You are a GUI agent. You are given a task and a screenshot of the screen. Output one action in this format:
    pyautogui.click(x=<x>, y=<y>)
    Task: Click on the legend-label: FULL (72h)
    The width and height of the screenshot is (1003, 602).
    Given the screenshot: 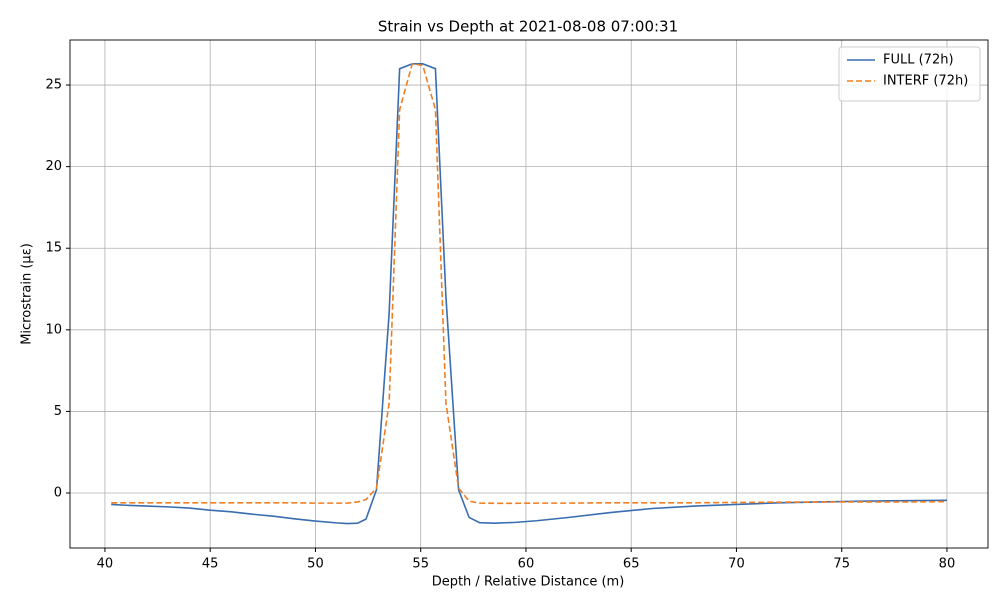 What is the action you would take?
    pyautogui.click(x=918, y=60)
    